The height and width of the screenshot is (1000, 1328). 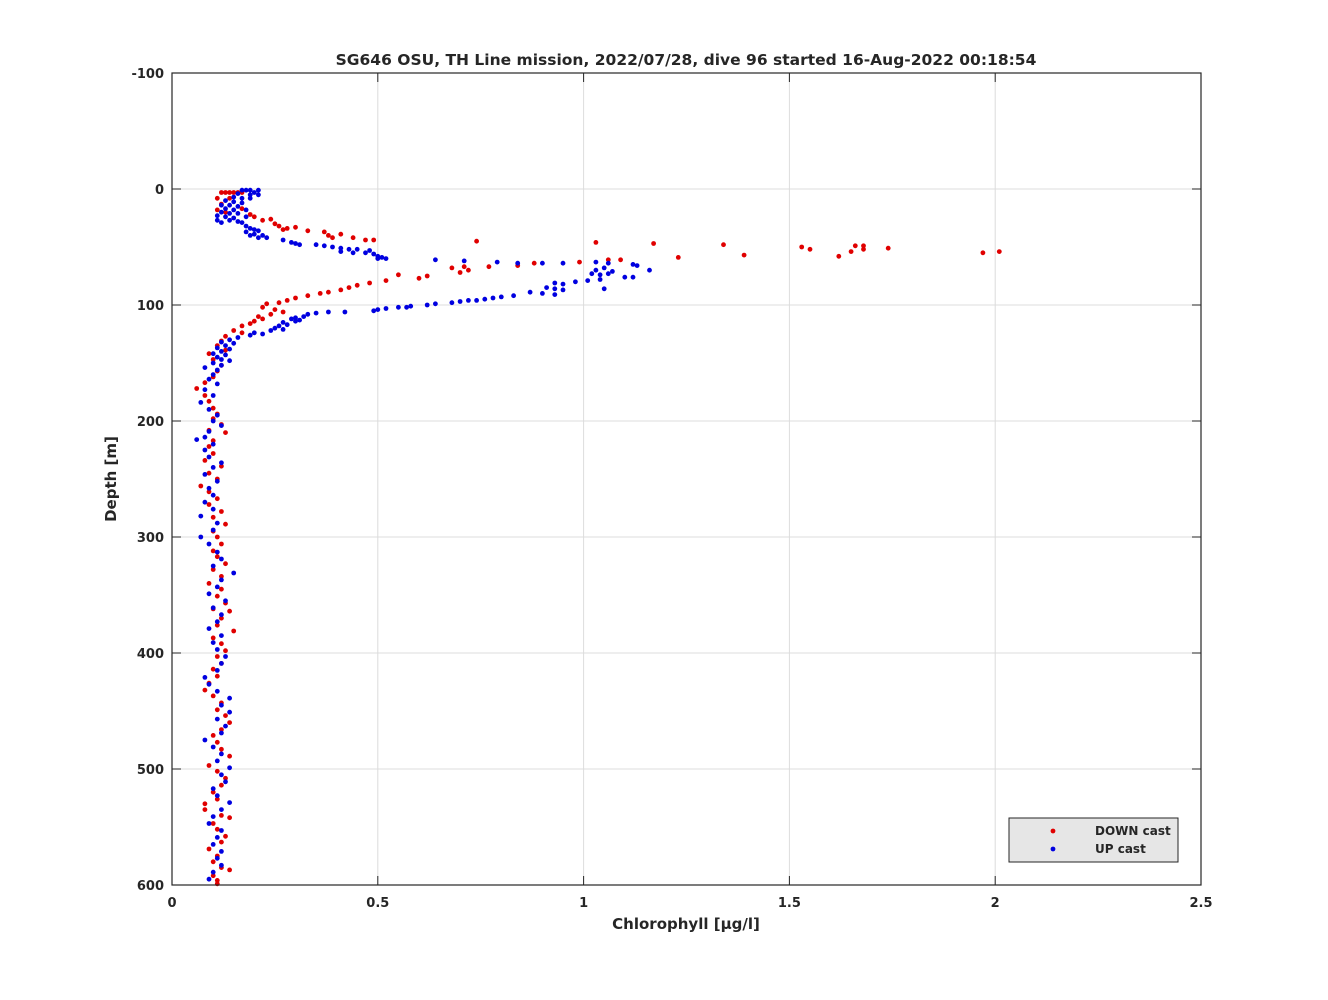 I want to click on x-tick-label: 0.5, so click(x=377, y=903).